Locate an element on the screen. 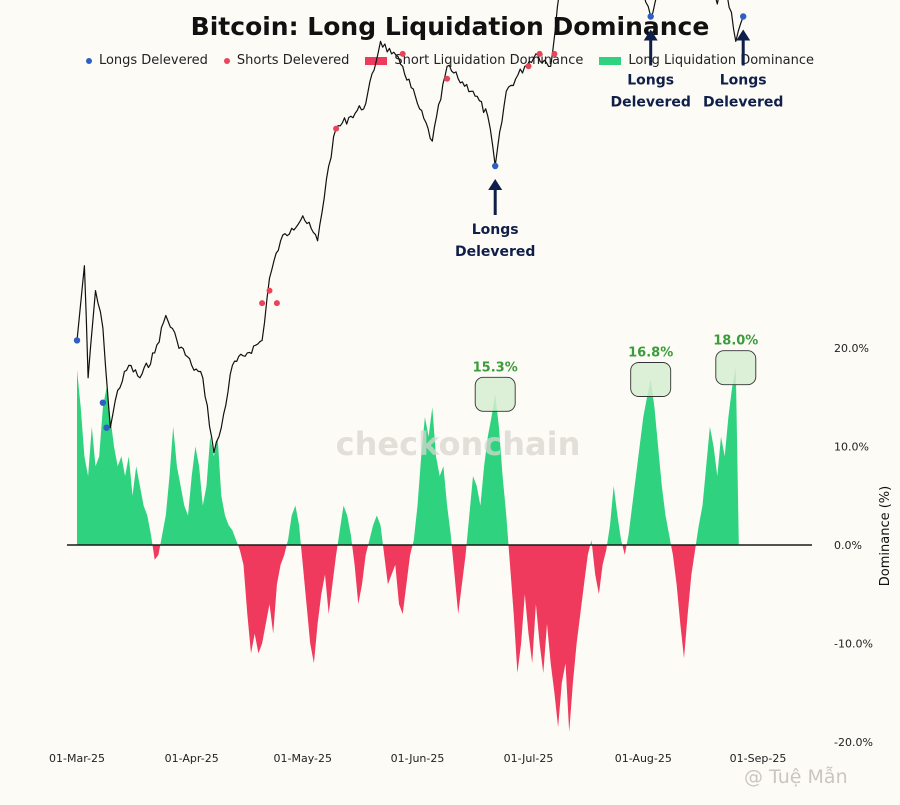 The image size is (900, 805). y-axis-label: Dominance (%) is located at coordinates (885, 536).